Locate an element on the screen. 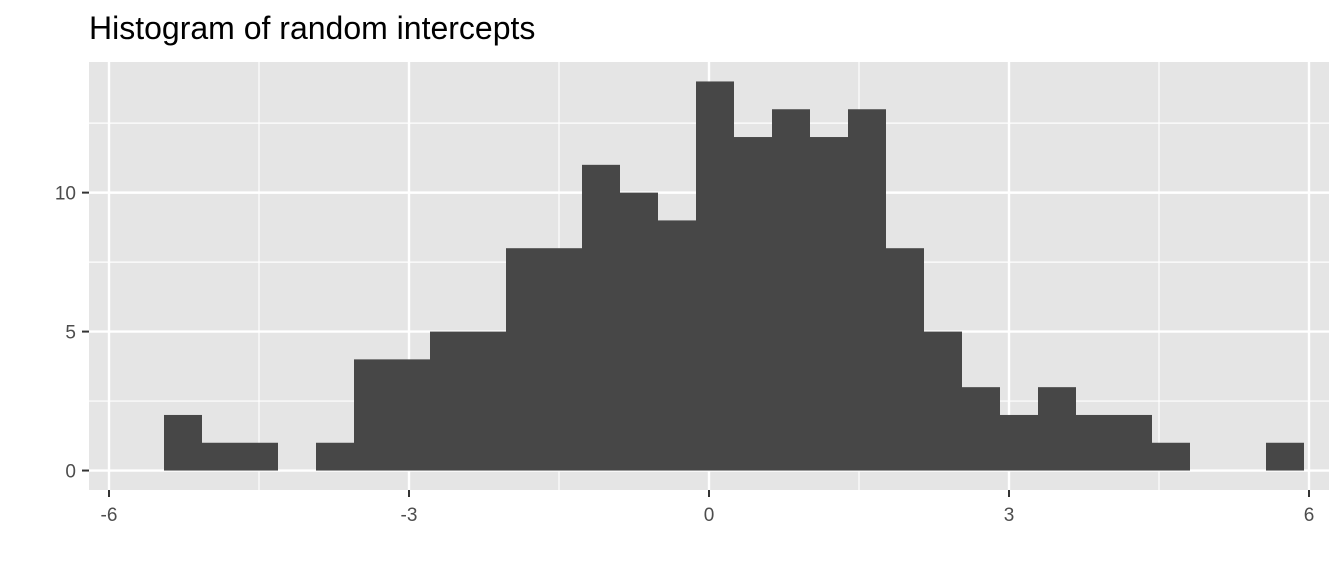  x-tick-label: 6 is located at coordinates (1309, 515).